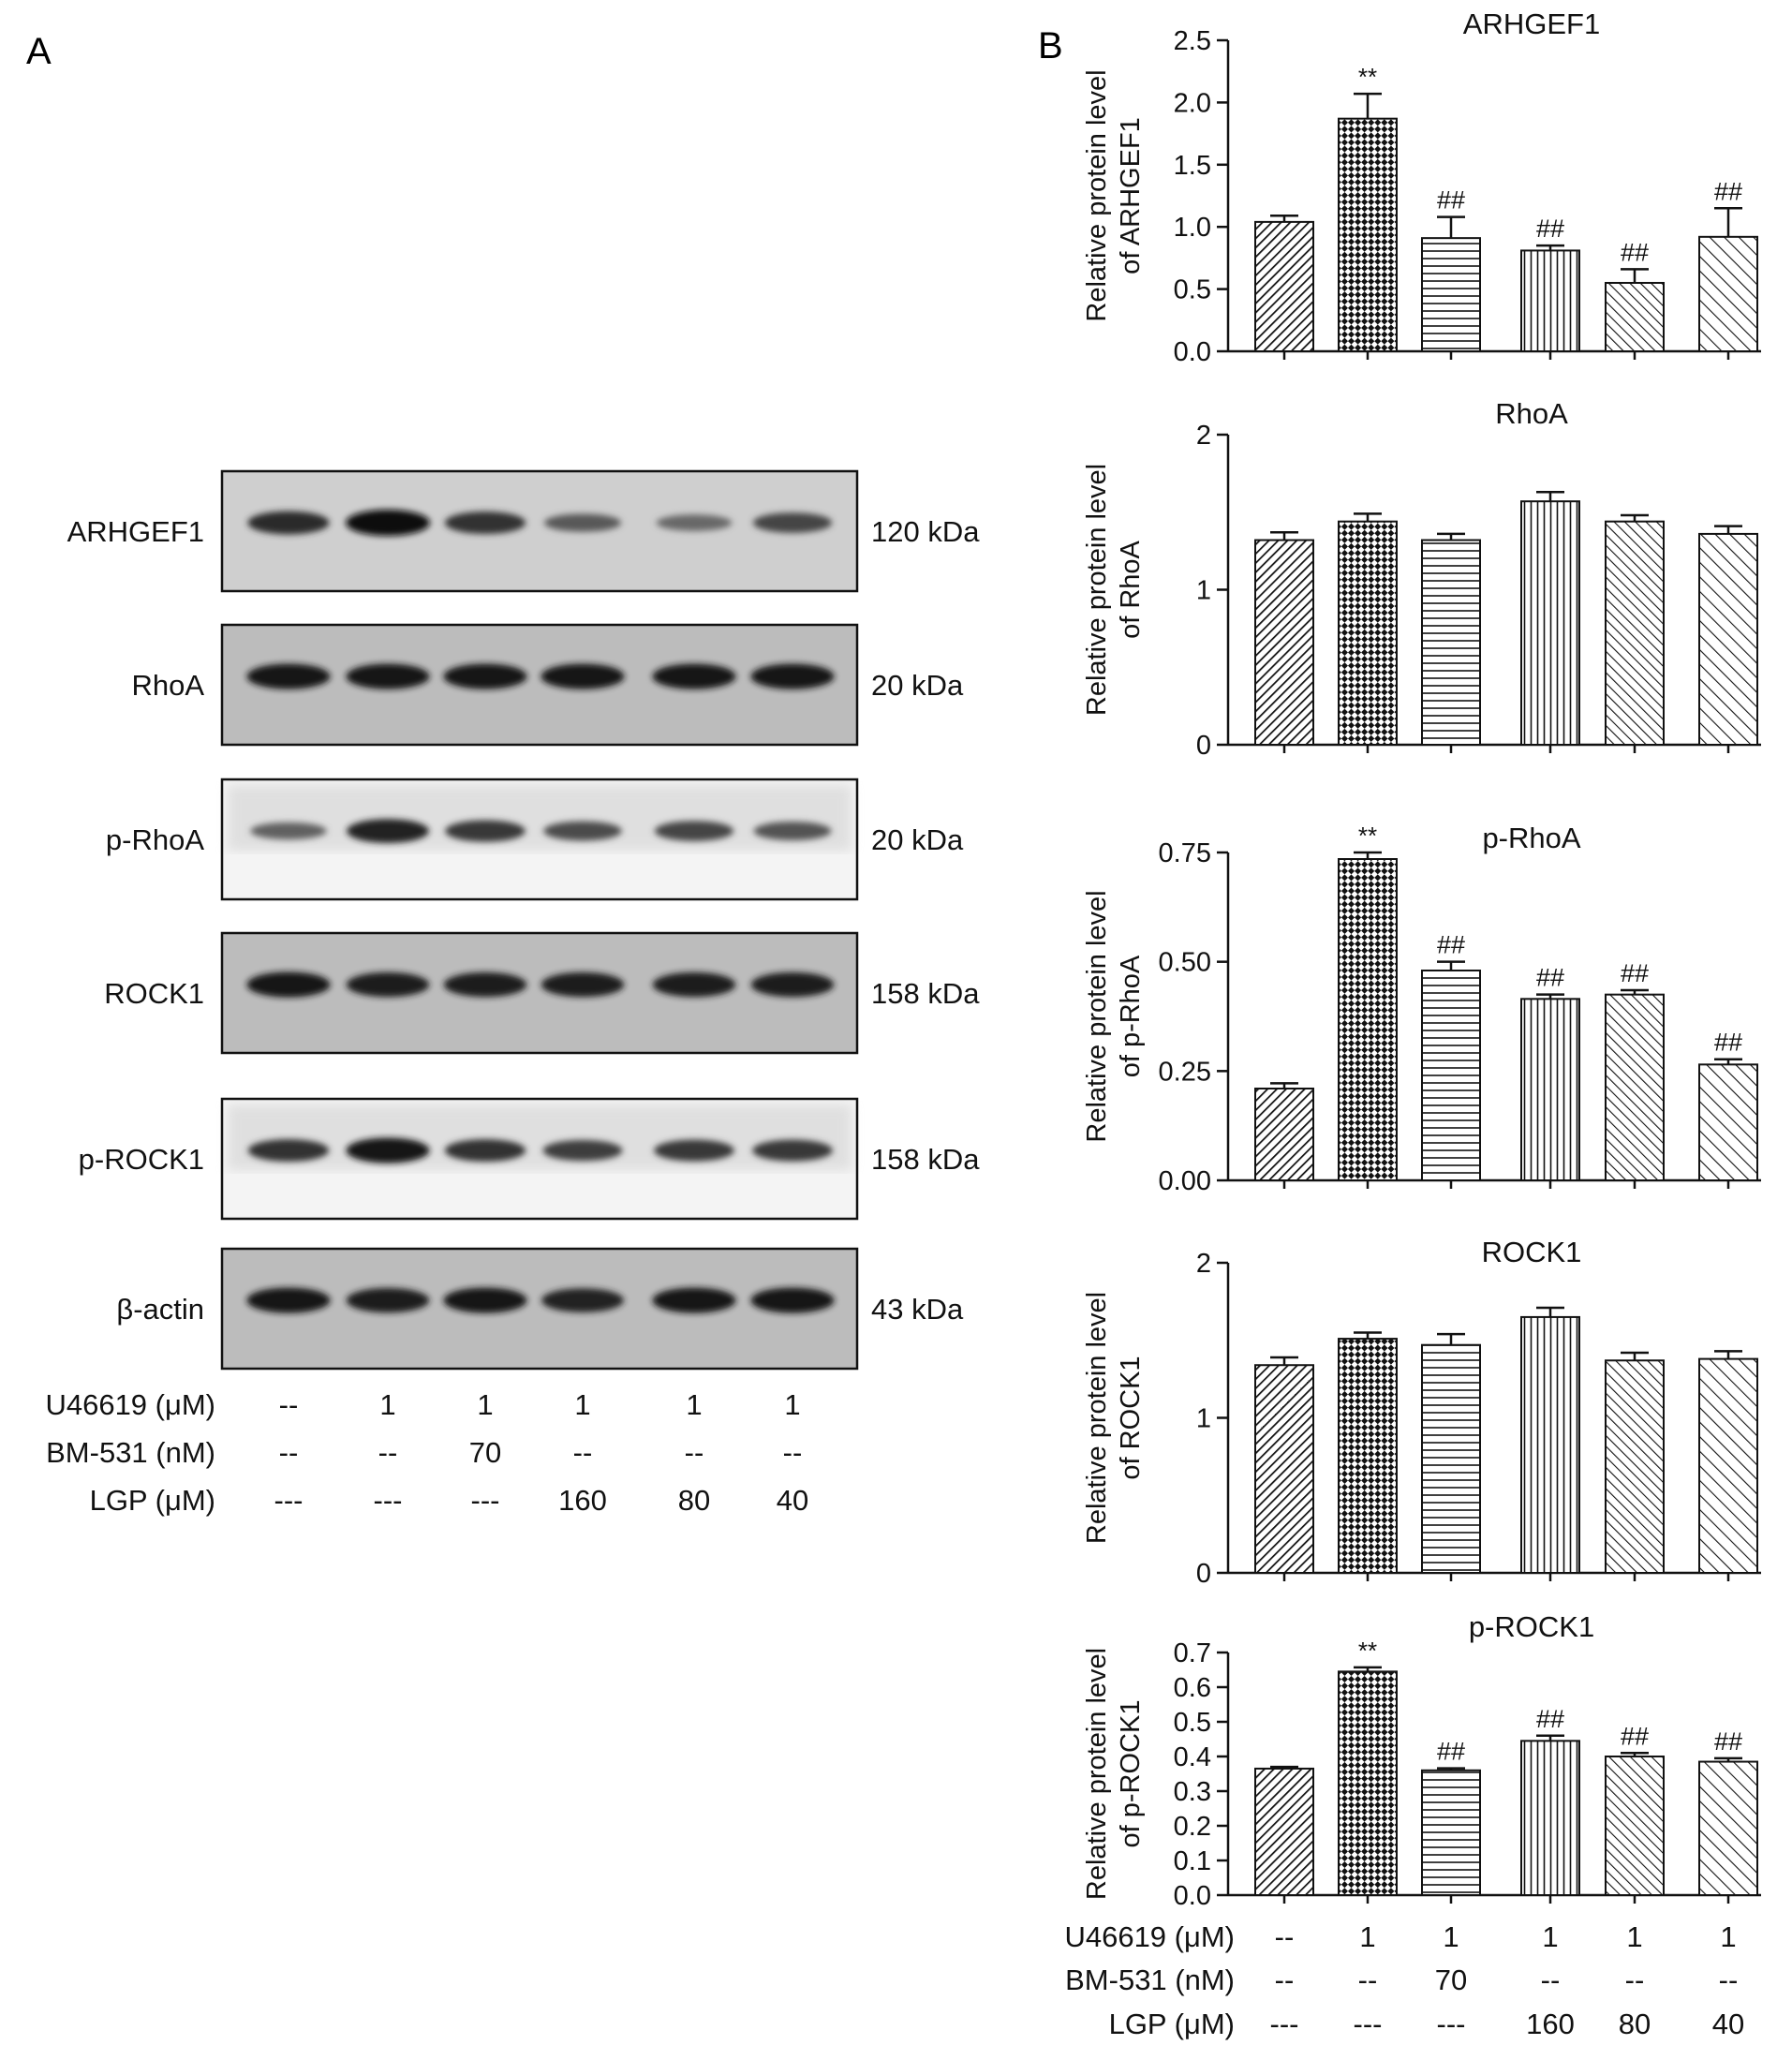  Describe the element at coordinates (1192, 352) in the screenshot. I see `y-tick-label: 0.0` at that location.